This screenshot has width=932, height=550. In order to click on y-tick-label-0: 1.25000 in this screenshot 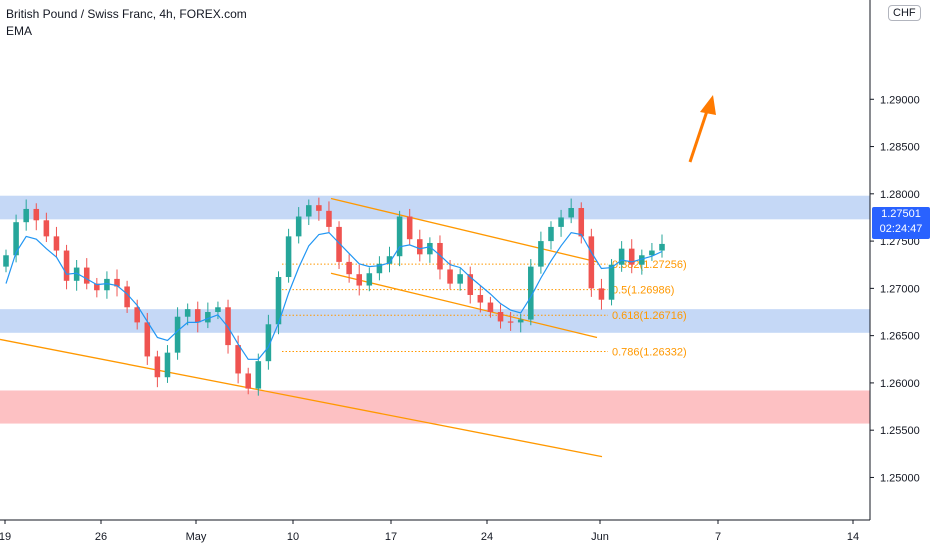, I will do `click(900, 478)`.